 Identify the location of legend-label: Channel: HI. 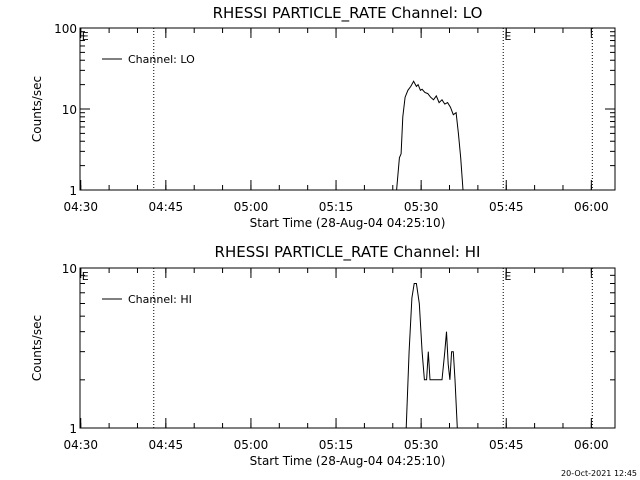
(160, 299).